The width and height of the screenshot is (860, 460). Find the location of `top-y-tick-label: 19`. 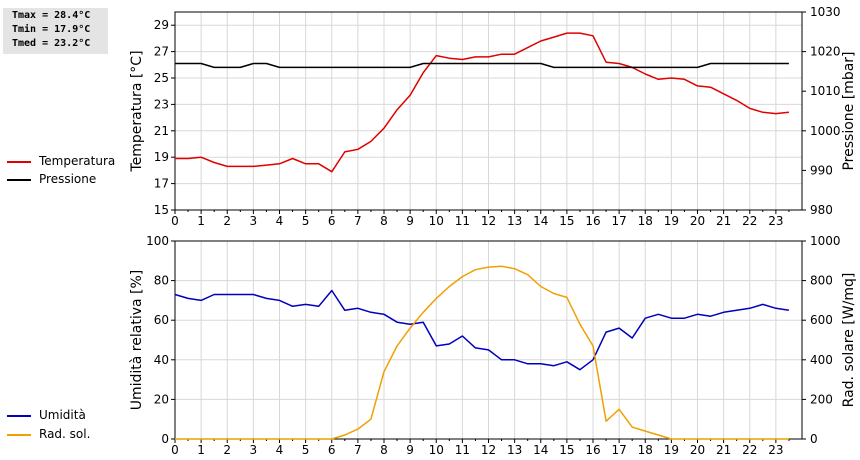

top-y-tick-label: 19 is located at coordinates (161, 157).